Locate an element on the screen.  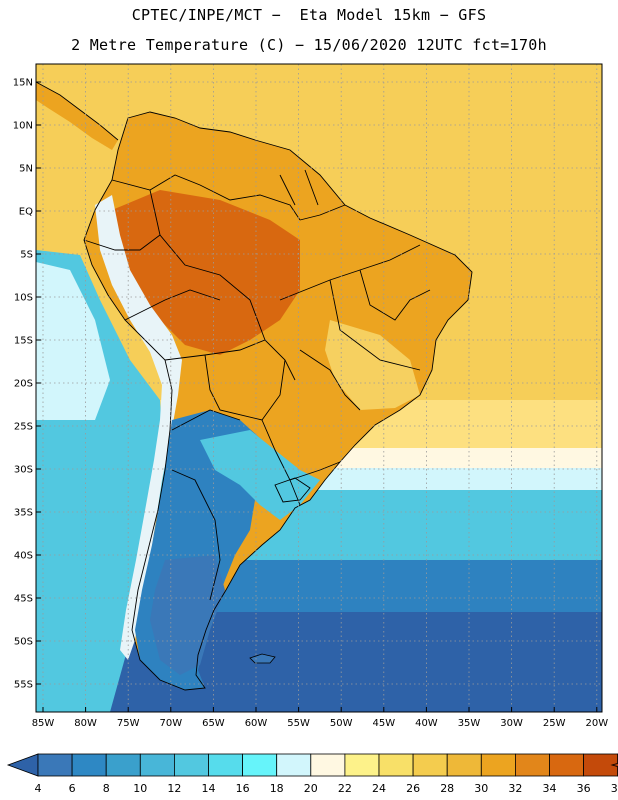
lat-label: 55S is located at coordinates (23, 685).